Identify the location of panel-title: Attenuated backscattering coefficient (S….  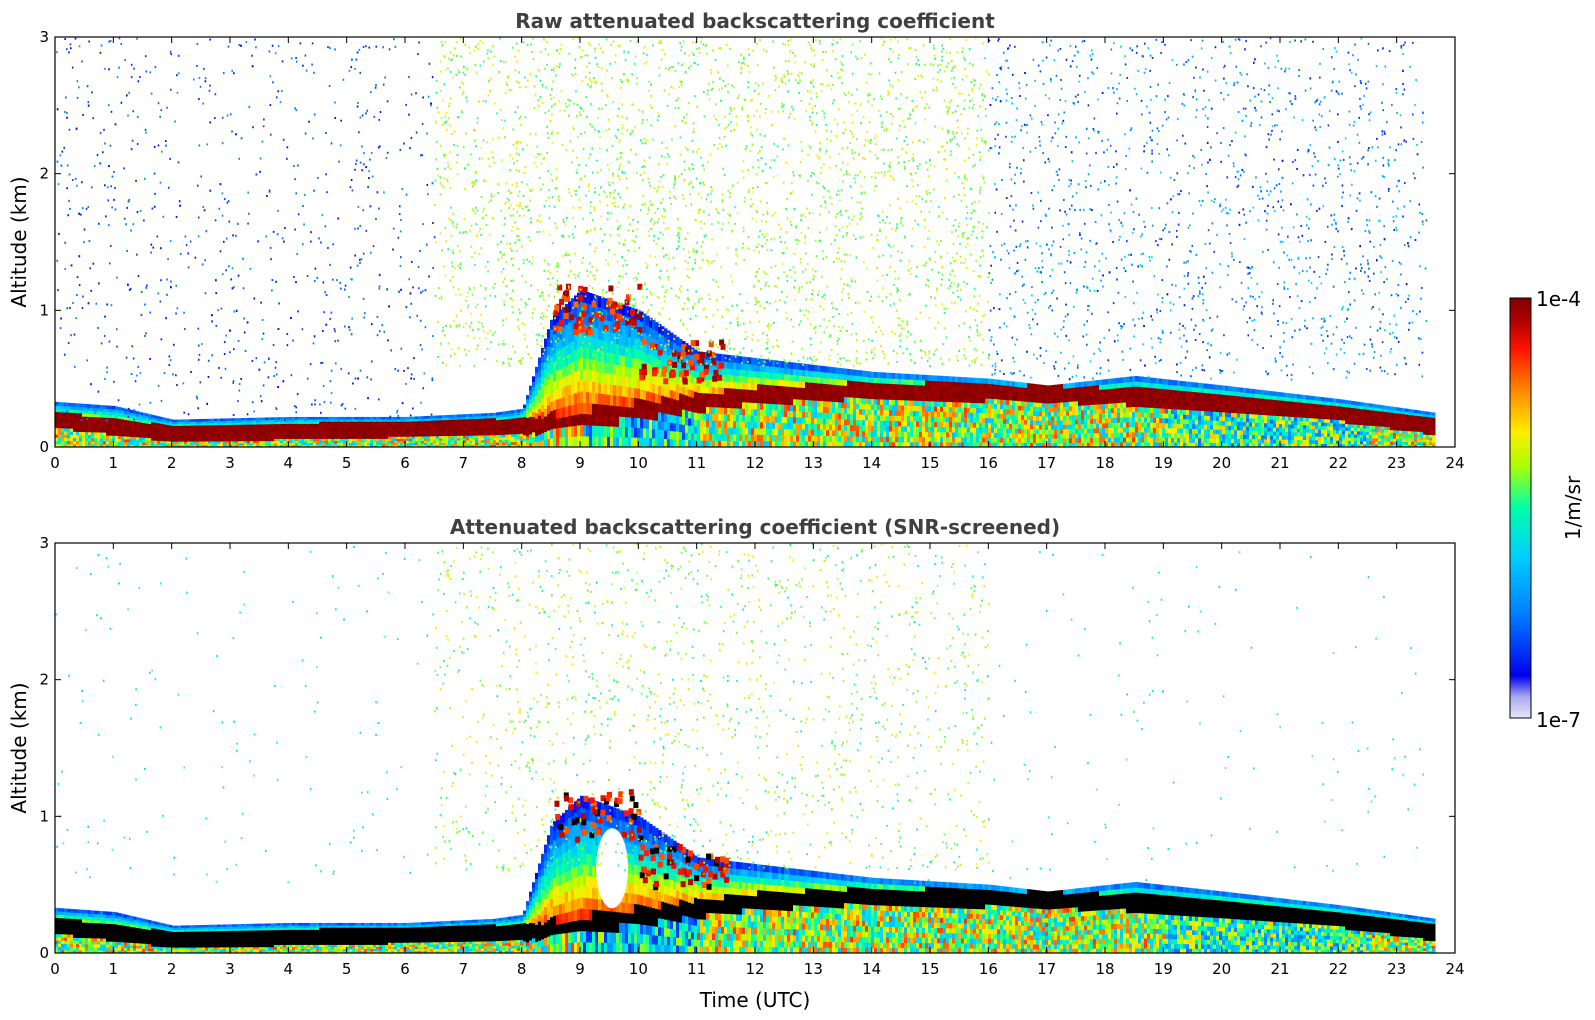
(755, 527).